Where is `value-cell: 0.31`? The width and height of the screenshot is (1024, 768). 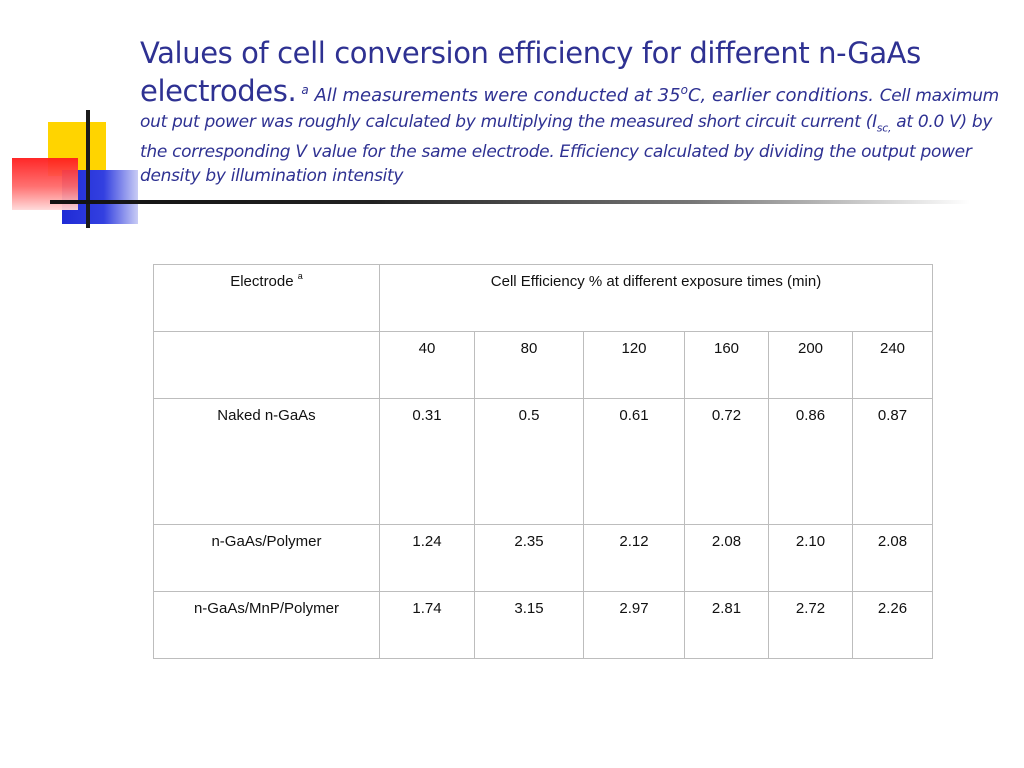
value-cell: 0.31 is located at coordinates (427, 461).